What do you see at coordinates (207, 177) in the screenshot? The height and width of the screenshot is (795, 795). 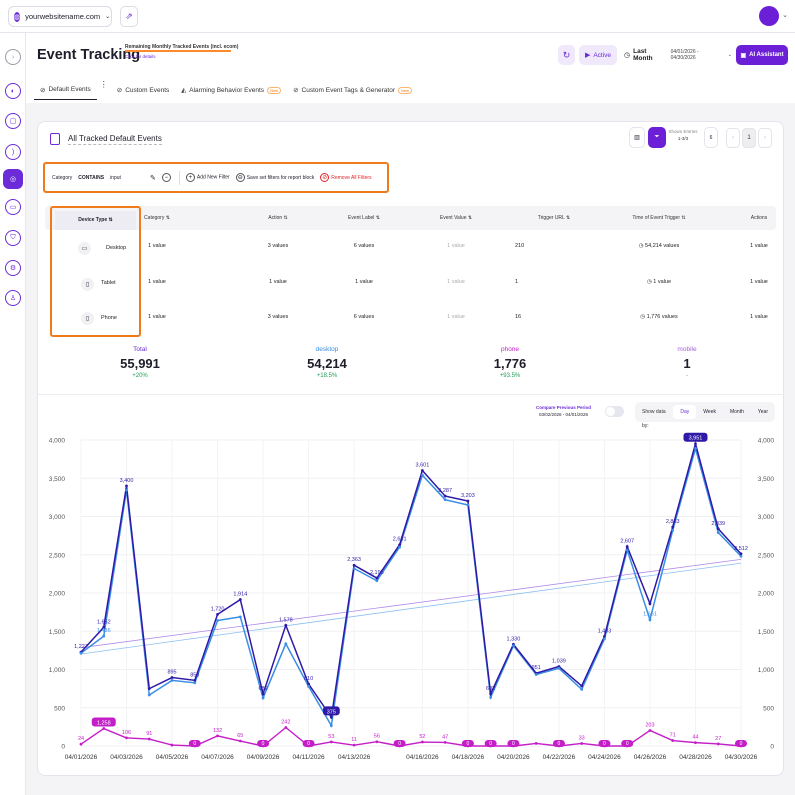 I see `add-filter-button: + Add New Filter` at bounding box center [207, 177].